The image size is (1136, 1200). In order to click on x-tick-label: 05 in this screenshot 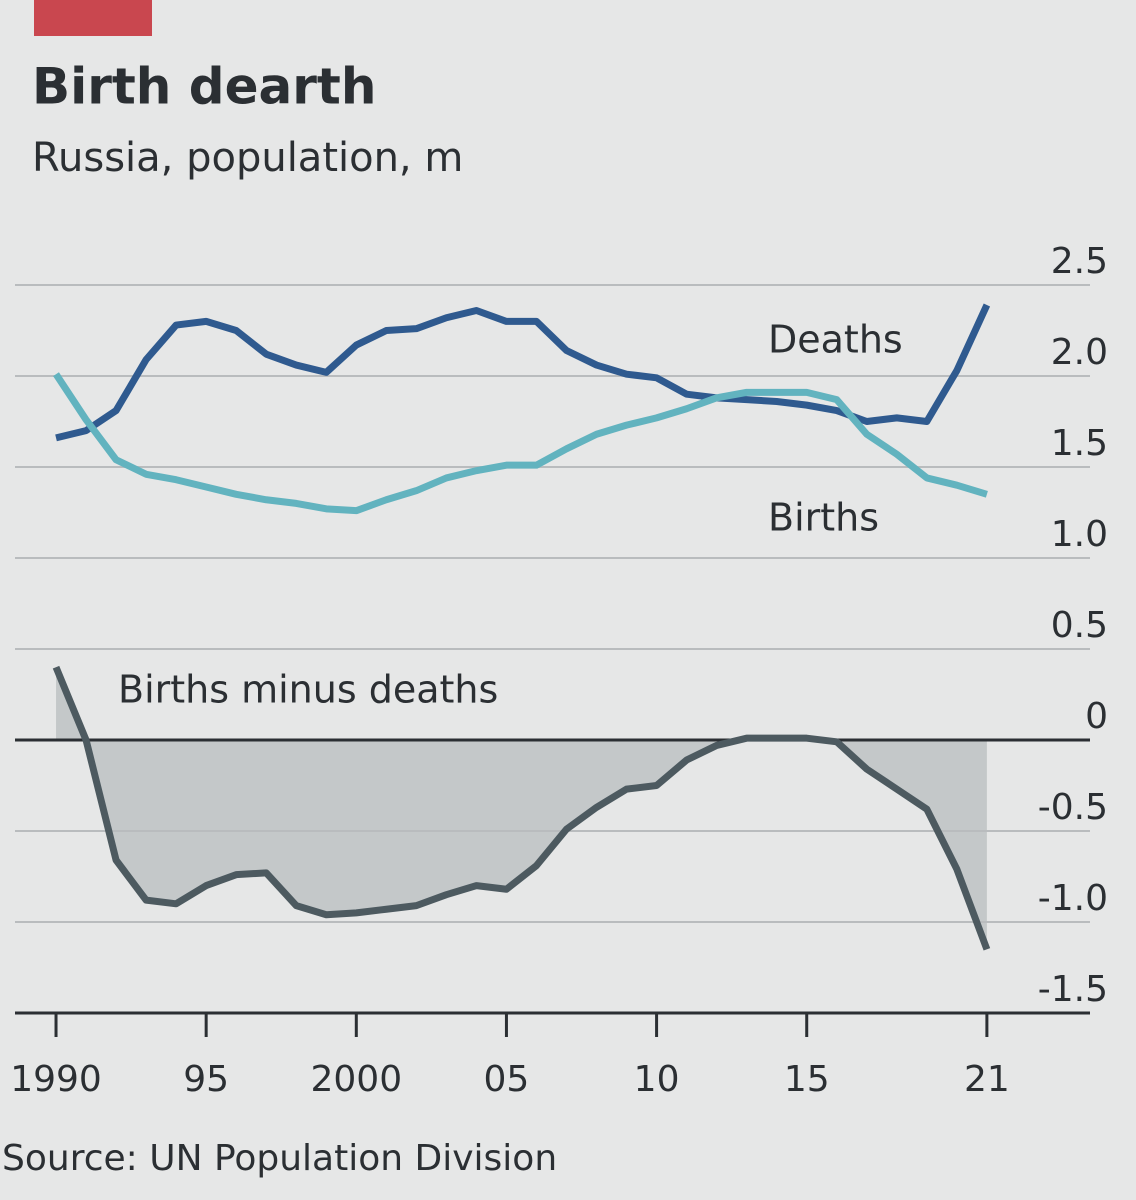, I will do `click(507, 1079)`.